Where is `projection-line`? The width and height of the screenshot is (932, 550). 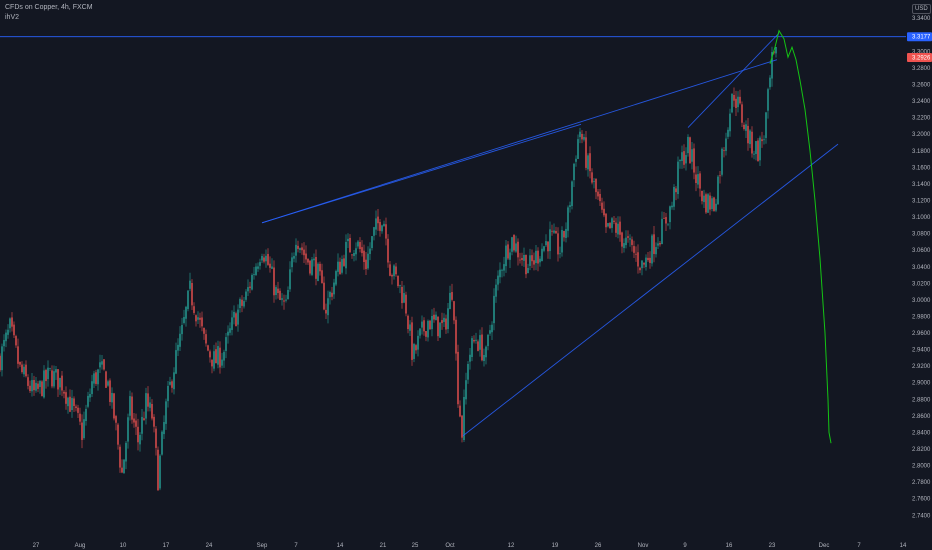 projection-line is located at coordinates (800, 236).